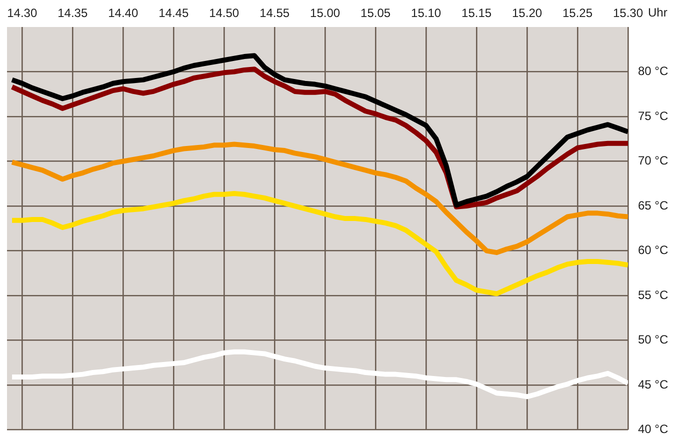 The width and height of the screenshot is (673, 447). Describe the element at coordinates (173, 13) in the screenshot. I see `x-tick-label: 14.45` at that location.